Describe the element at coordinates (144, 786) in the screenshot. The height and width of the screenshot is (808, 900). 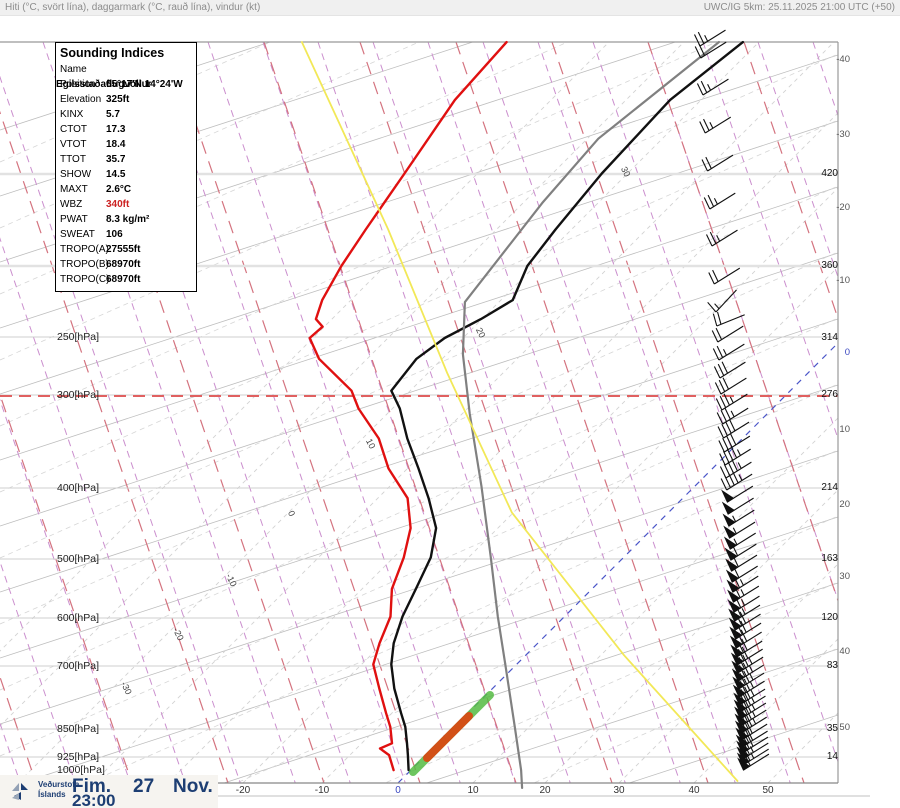
I see `footer-date: 27` at that location.